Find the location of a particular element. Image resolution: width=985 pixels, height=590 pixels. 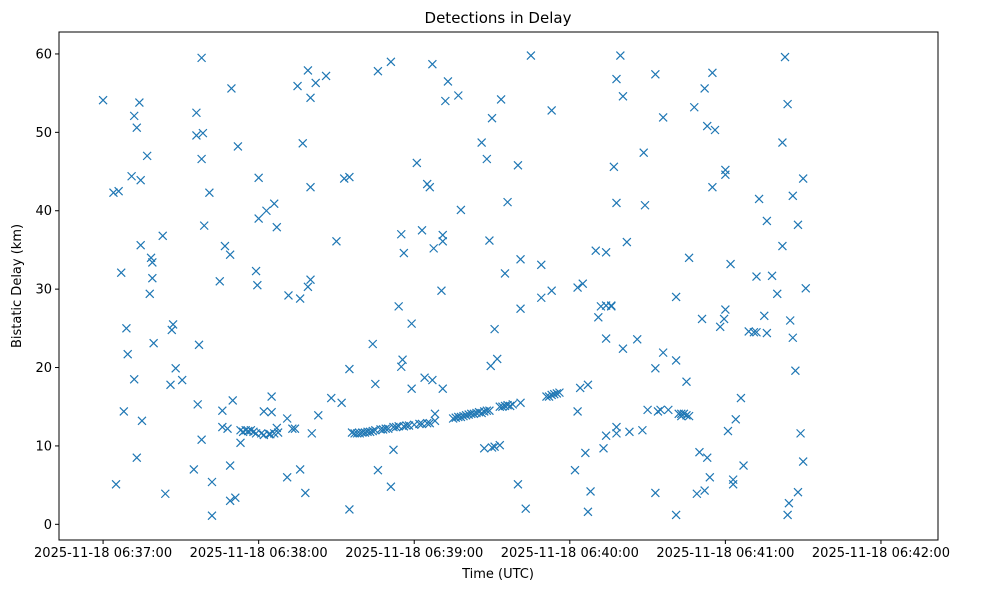

x-axis-label: Time (UTC) is located at coordinates (497, 574).